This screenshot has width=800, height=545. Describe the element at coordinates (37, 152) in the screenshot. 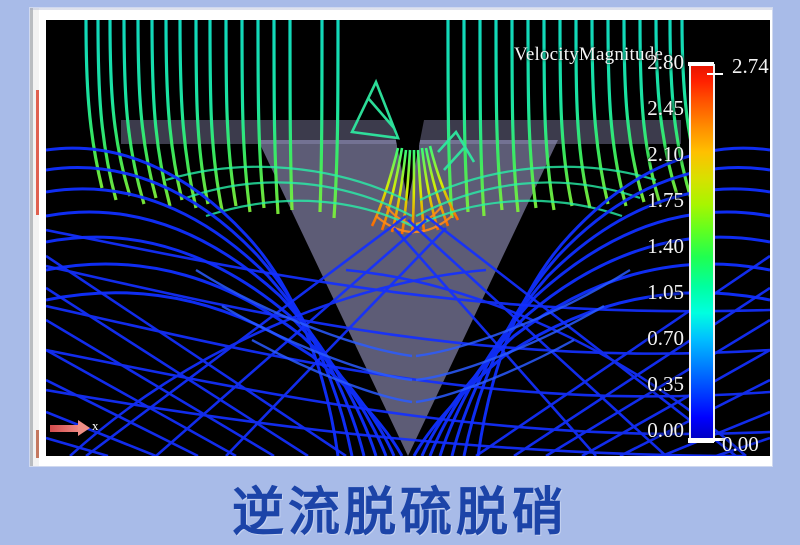

I see `scrollbar-sliver` at that location.